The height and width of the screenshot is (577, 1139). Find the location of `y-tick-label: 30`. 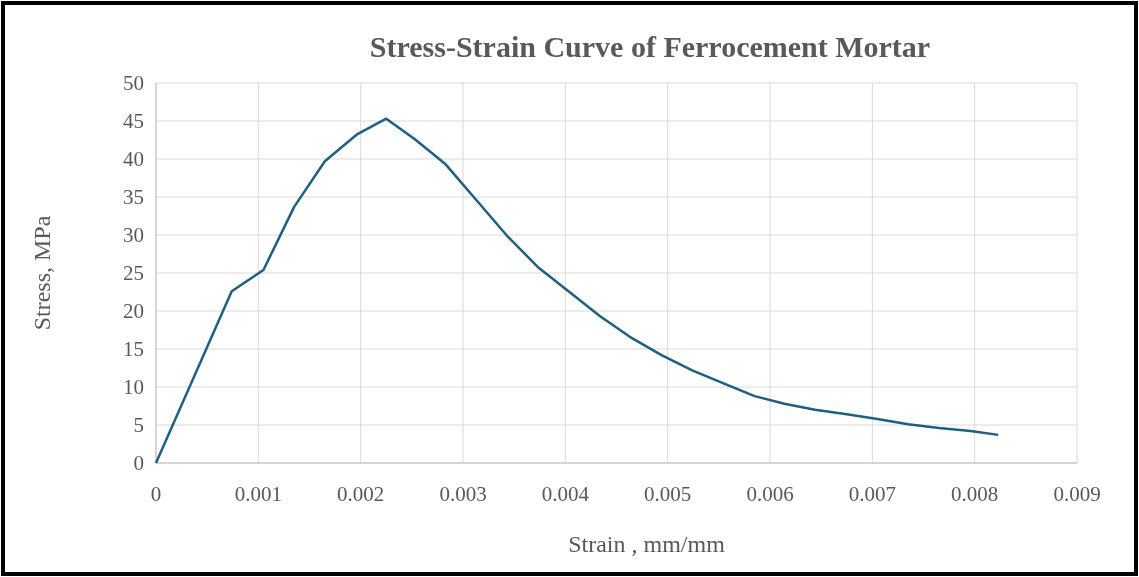

y-tick-label: 30 is located at coordinates (133, 235).